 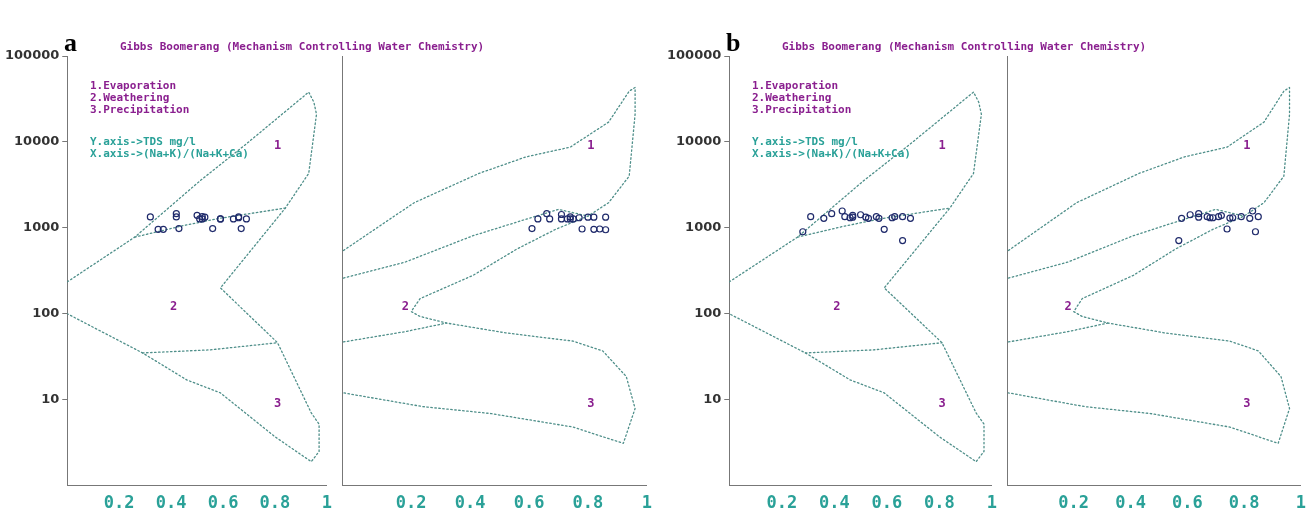 What do you see at coordinates (70, 43) in the screenshot?
I see `annotation: a` at bounding box center [70, 43].